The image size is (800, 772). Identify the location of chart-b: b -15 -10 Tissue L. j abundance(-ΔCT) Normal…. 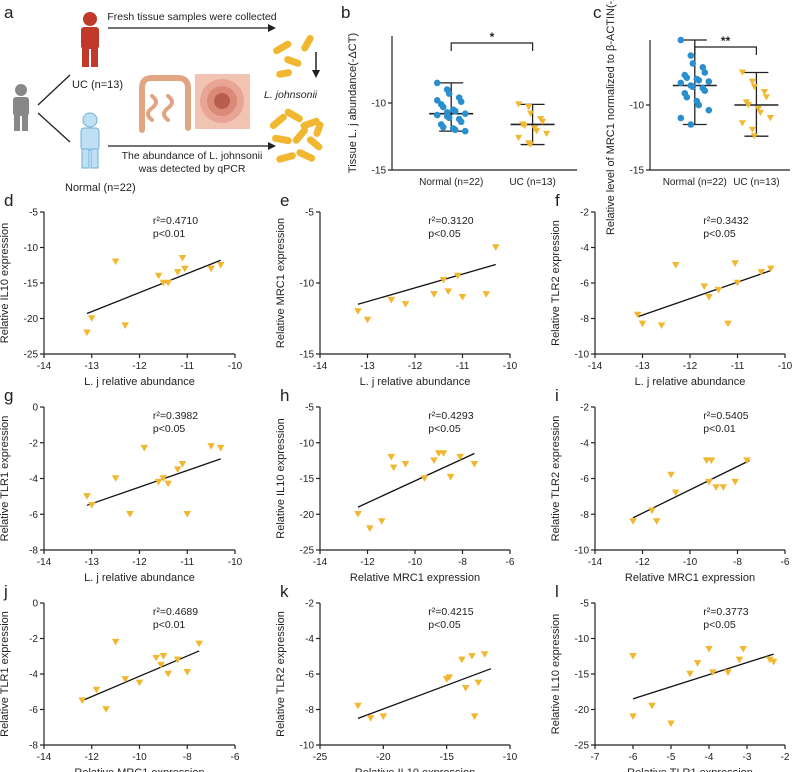
(459, 95).